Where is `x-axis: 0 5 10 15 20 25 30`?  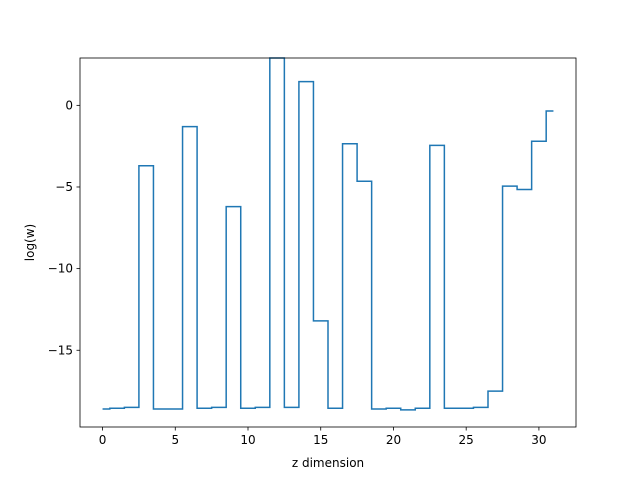
x-axis: 0 5 10 15 20 25 30 is located at coordinates (323, 437).